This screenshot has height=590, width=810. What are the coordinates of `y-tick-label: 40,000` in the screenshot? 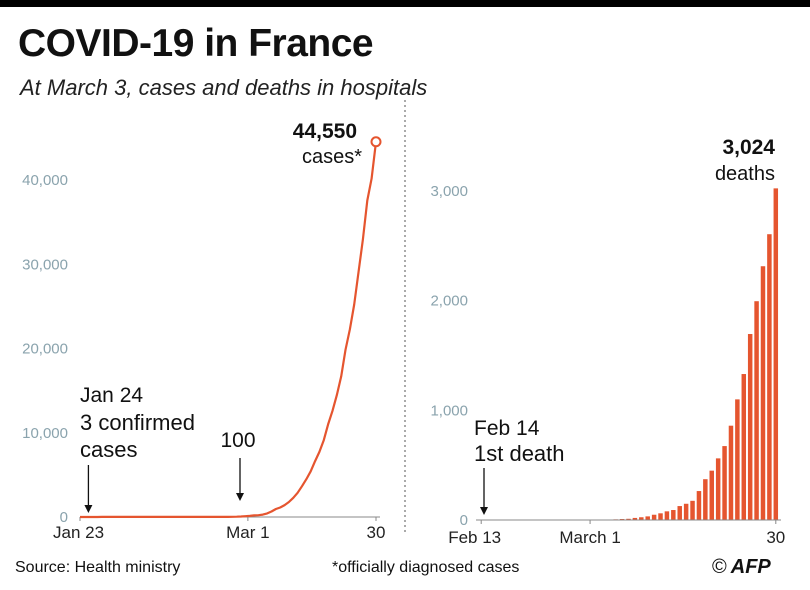 It's located at (45, 180).